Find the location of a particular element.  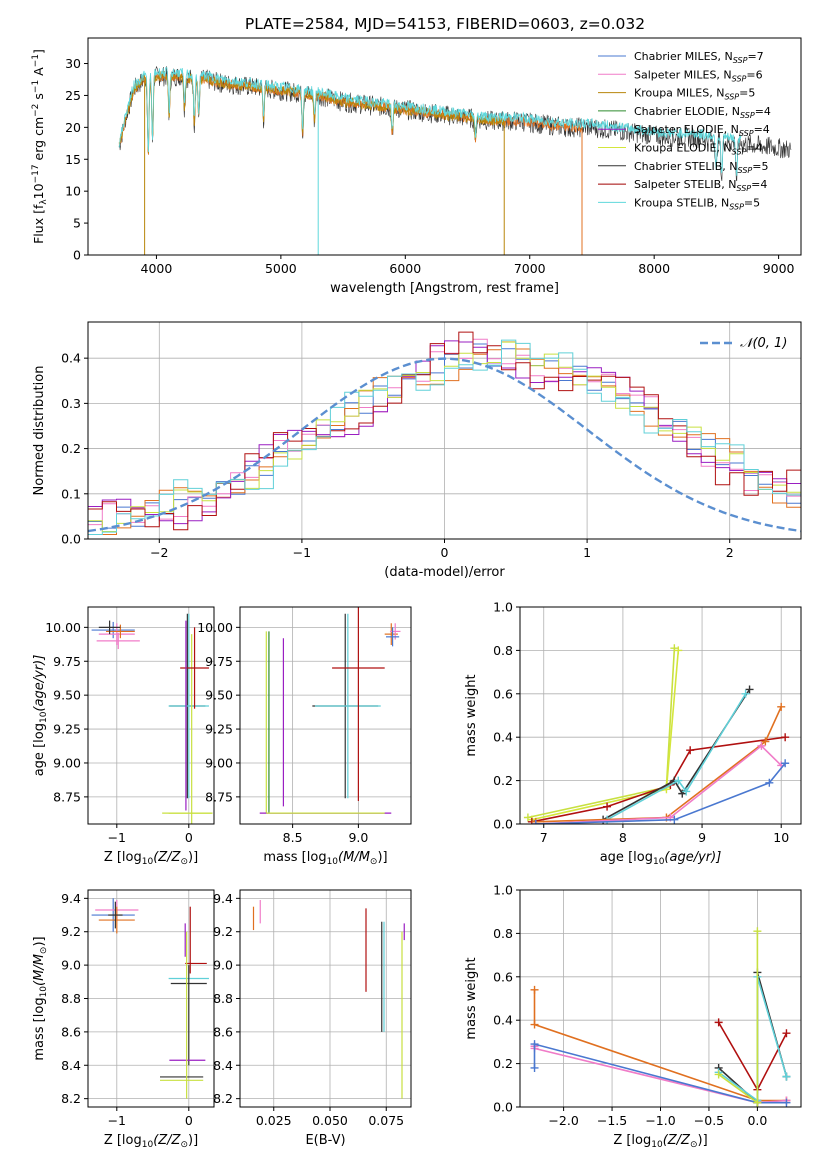

x-tick-label: 1 is located at coordinates (587, 552).